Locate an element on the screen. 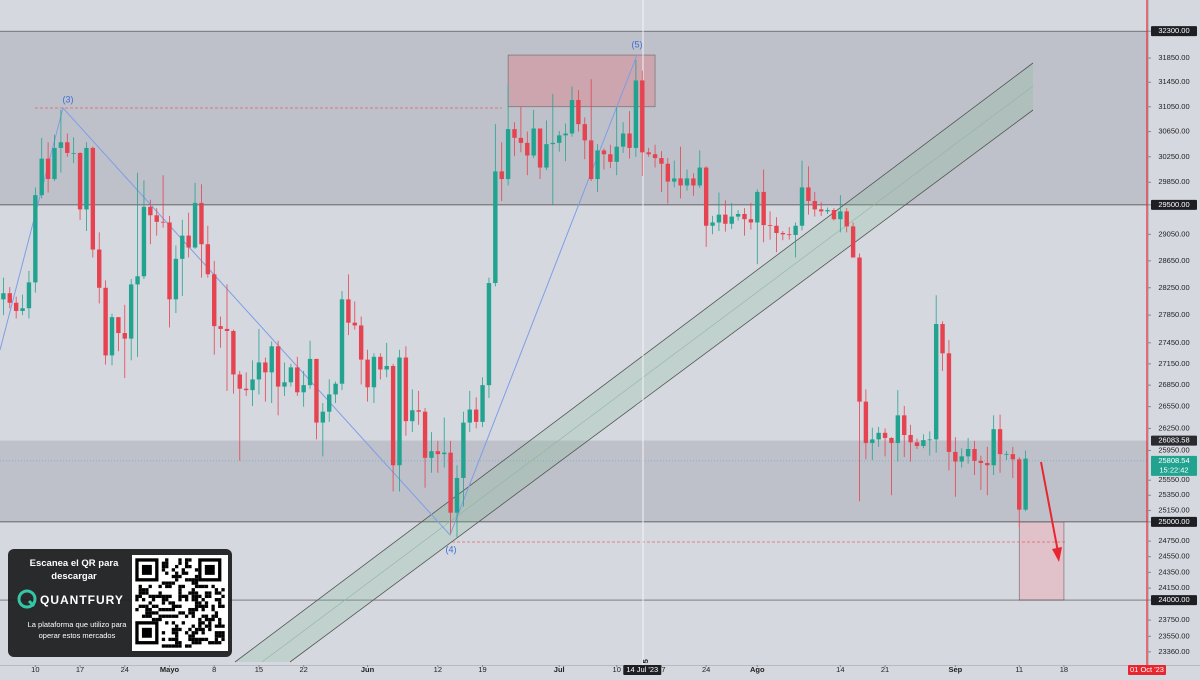 The image size is (1200, 680). price-label: 25808.54 is located at coordinates (1173, 460).